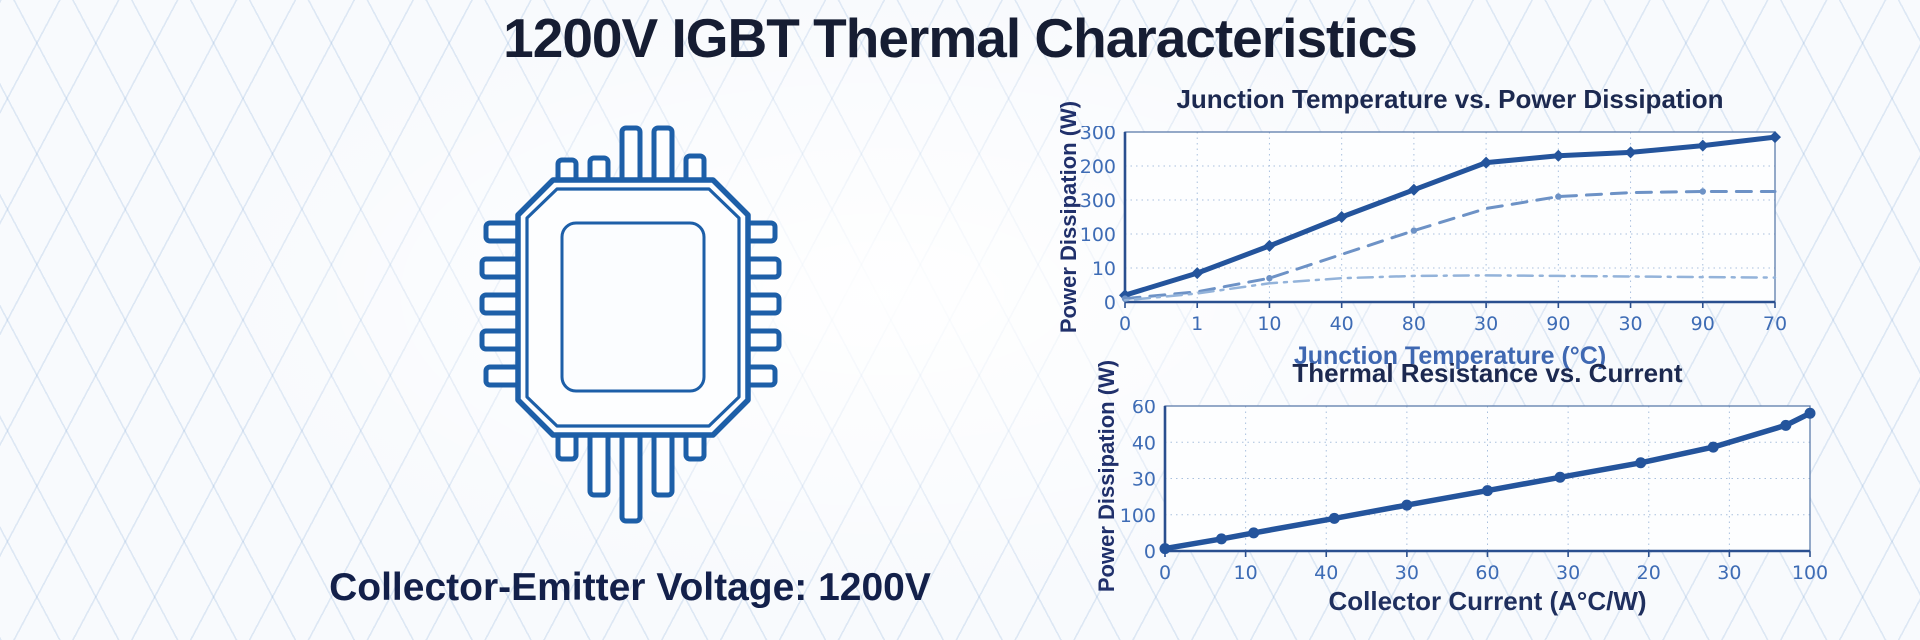 The width and height of the screenshot is (1920, 640). I want to click on chart-x-axis-label: Junction Temperature (°C), so click(1450, 356).